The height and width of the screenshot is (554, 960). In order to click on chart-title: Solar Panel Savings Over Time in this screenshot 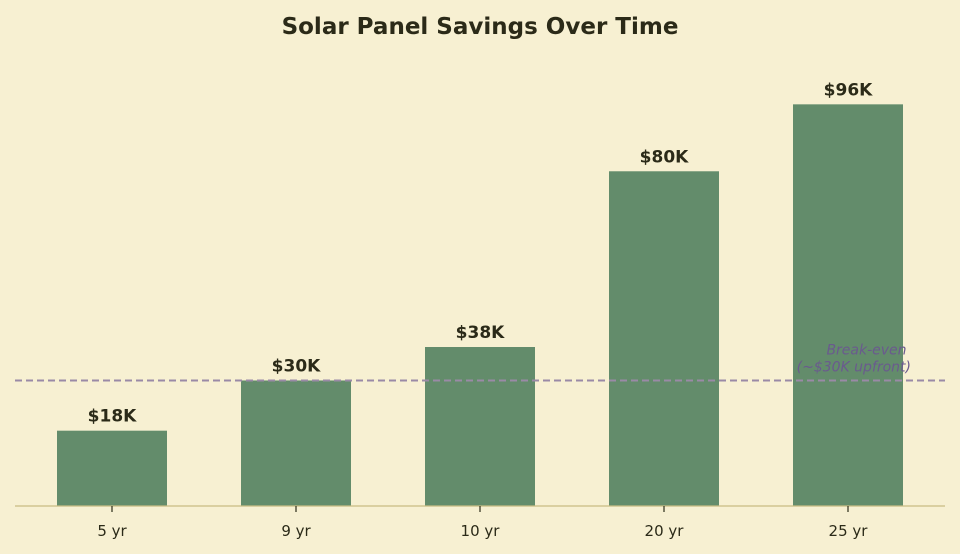, I will do `click(480, 27)`.